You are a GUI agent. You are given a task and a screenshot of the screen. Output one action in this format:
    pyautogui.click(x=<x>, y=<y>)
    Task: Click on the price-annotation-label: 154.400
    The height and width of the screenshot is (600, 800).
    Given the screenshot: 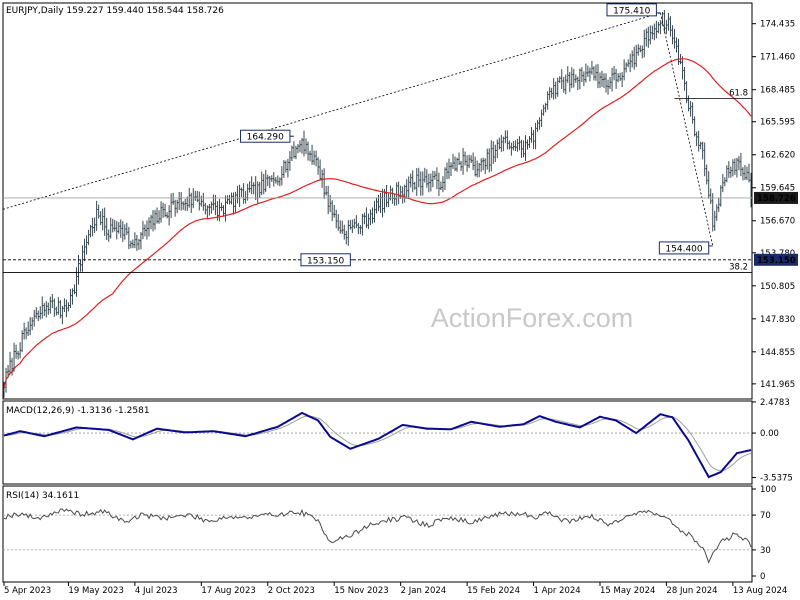 What is the action you would take?
    pyautogui.click(x=683, y=249)
    